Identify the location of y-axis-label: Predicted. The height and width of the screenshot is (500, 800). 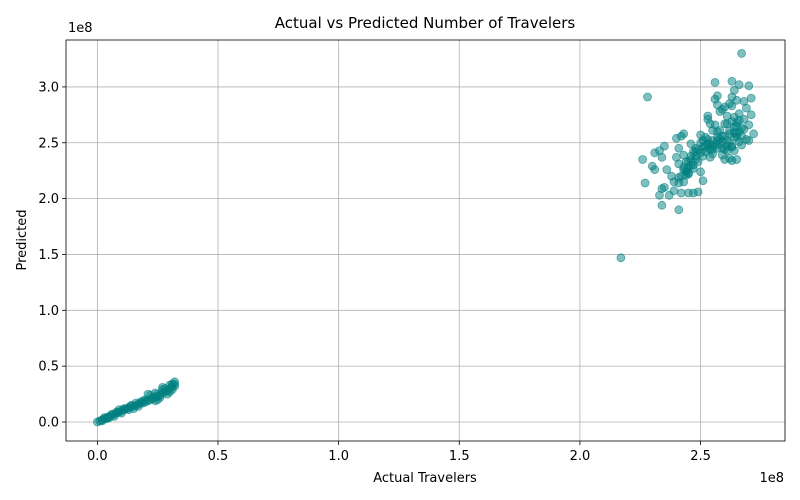
(22, 239).